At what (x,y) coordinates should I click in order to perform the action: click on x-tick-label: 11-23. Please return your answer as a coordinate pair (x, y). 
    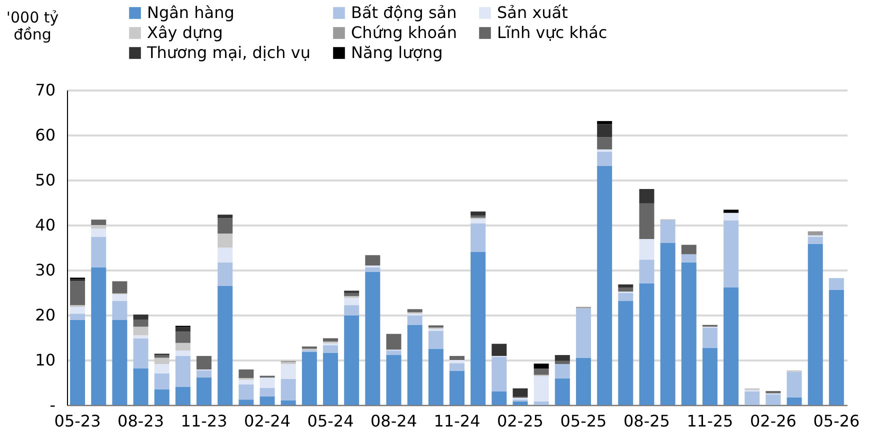
    Looking at the image, I should click on (204, 421).